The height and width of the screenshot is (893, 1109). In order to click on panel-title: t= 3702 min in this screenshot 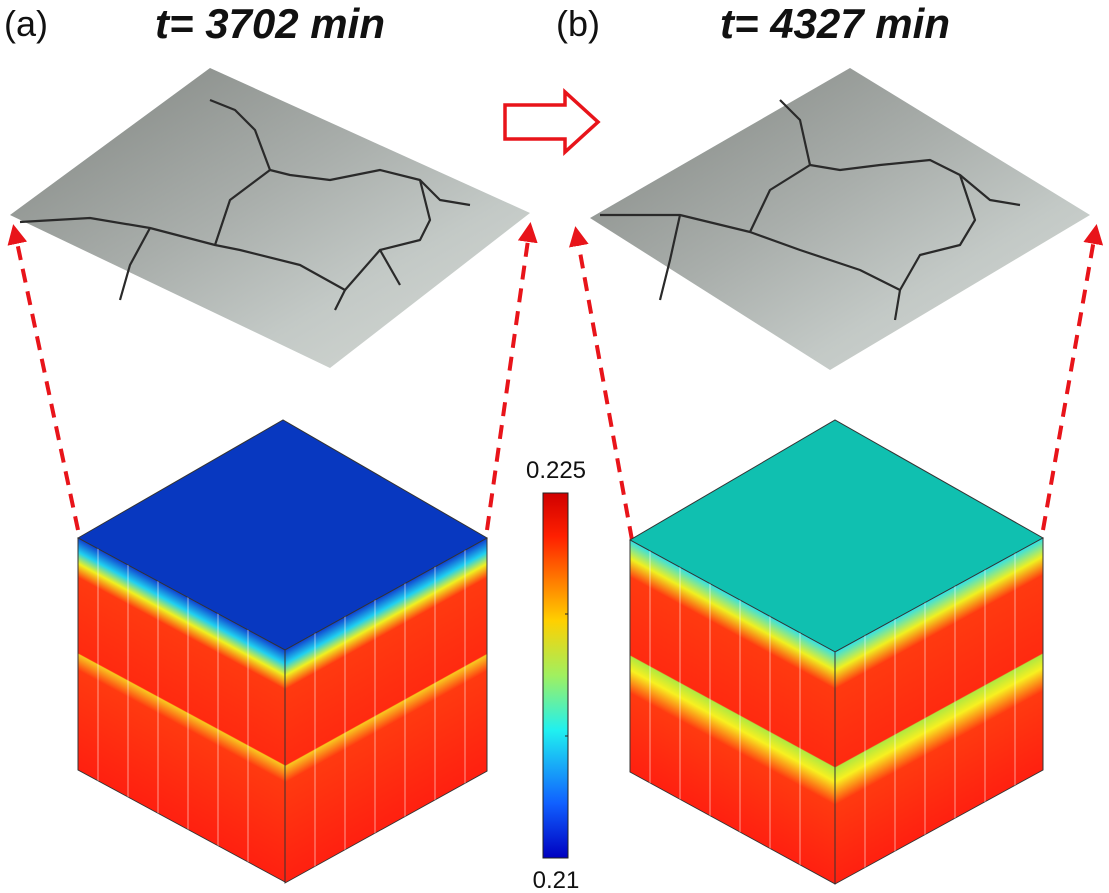, I will do `click(270, 23)`.